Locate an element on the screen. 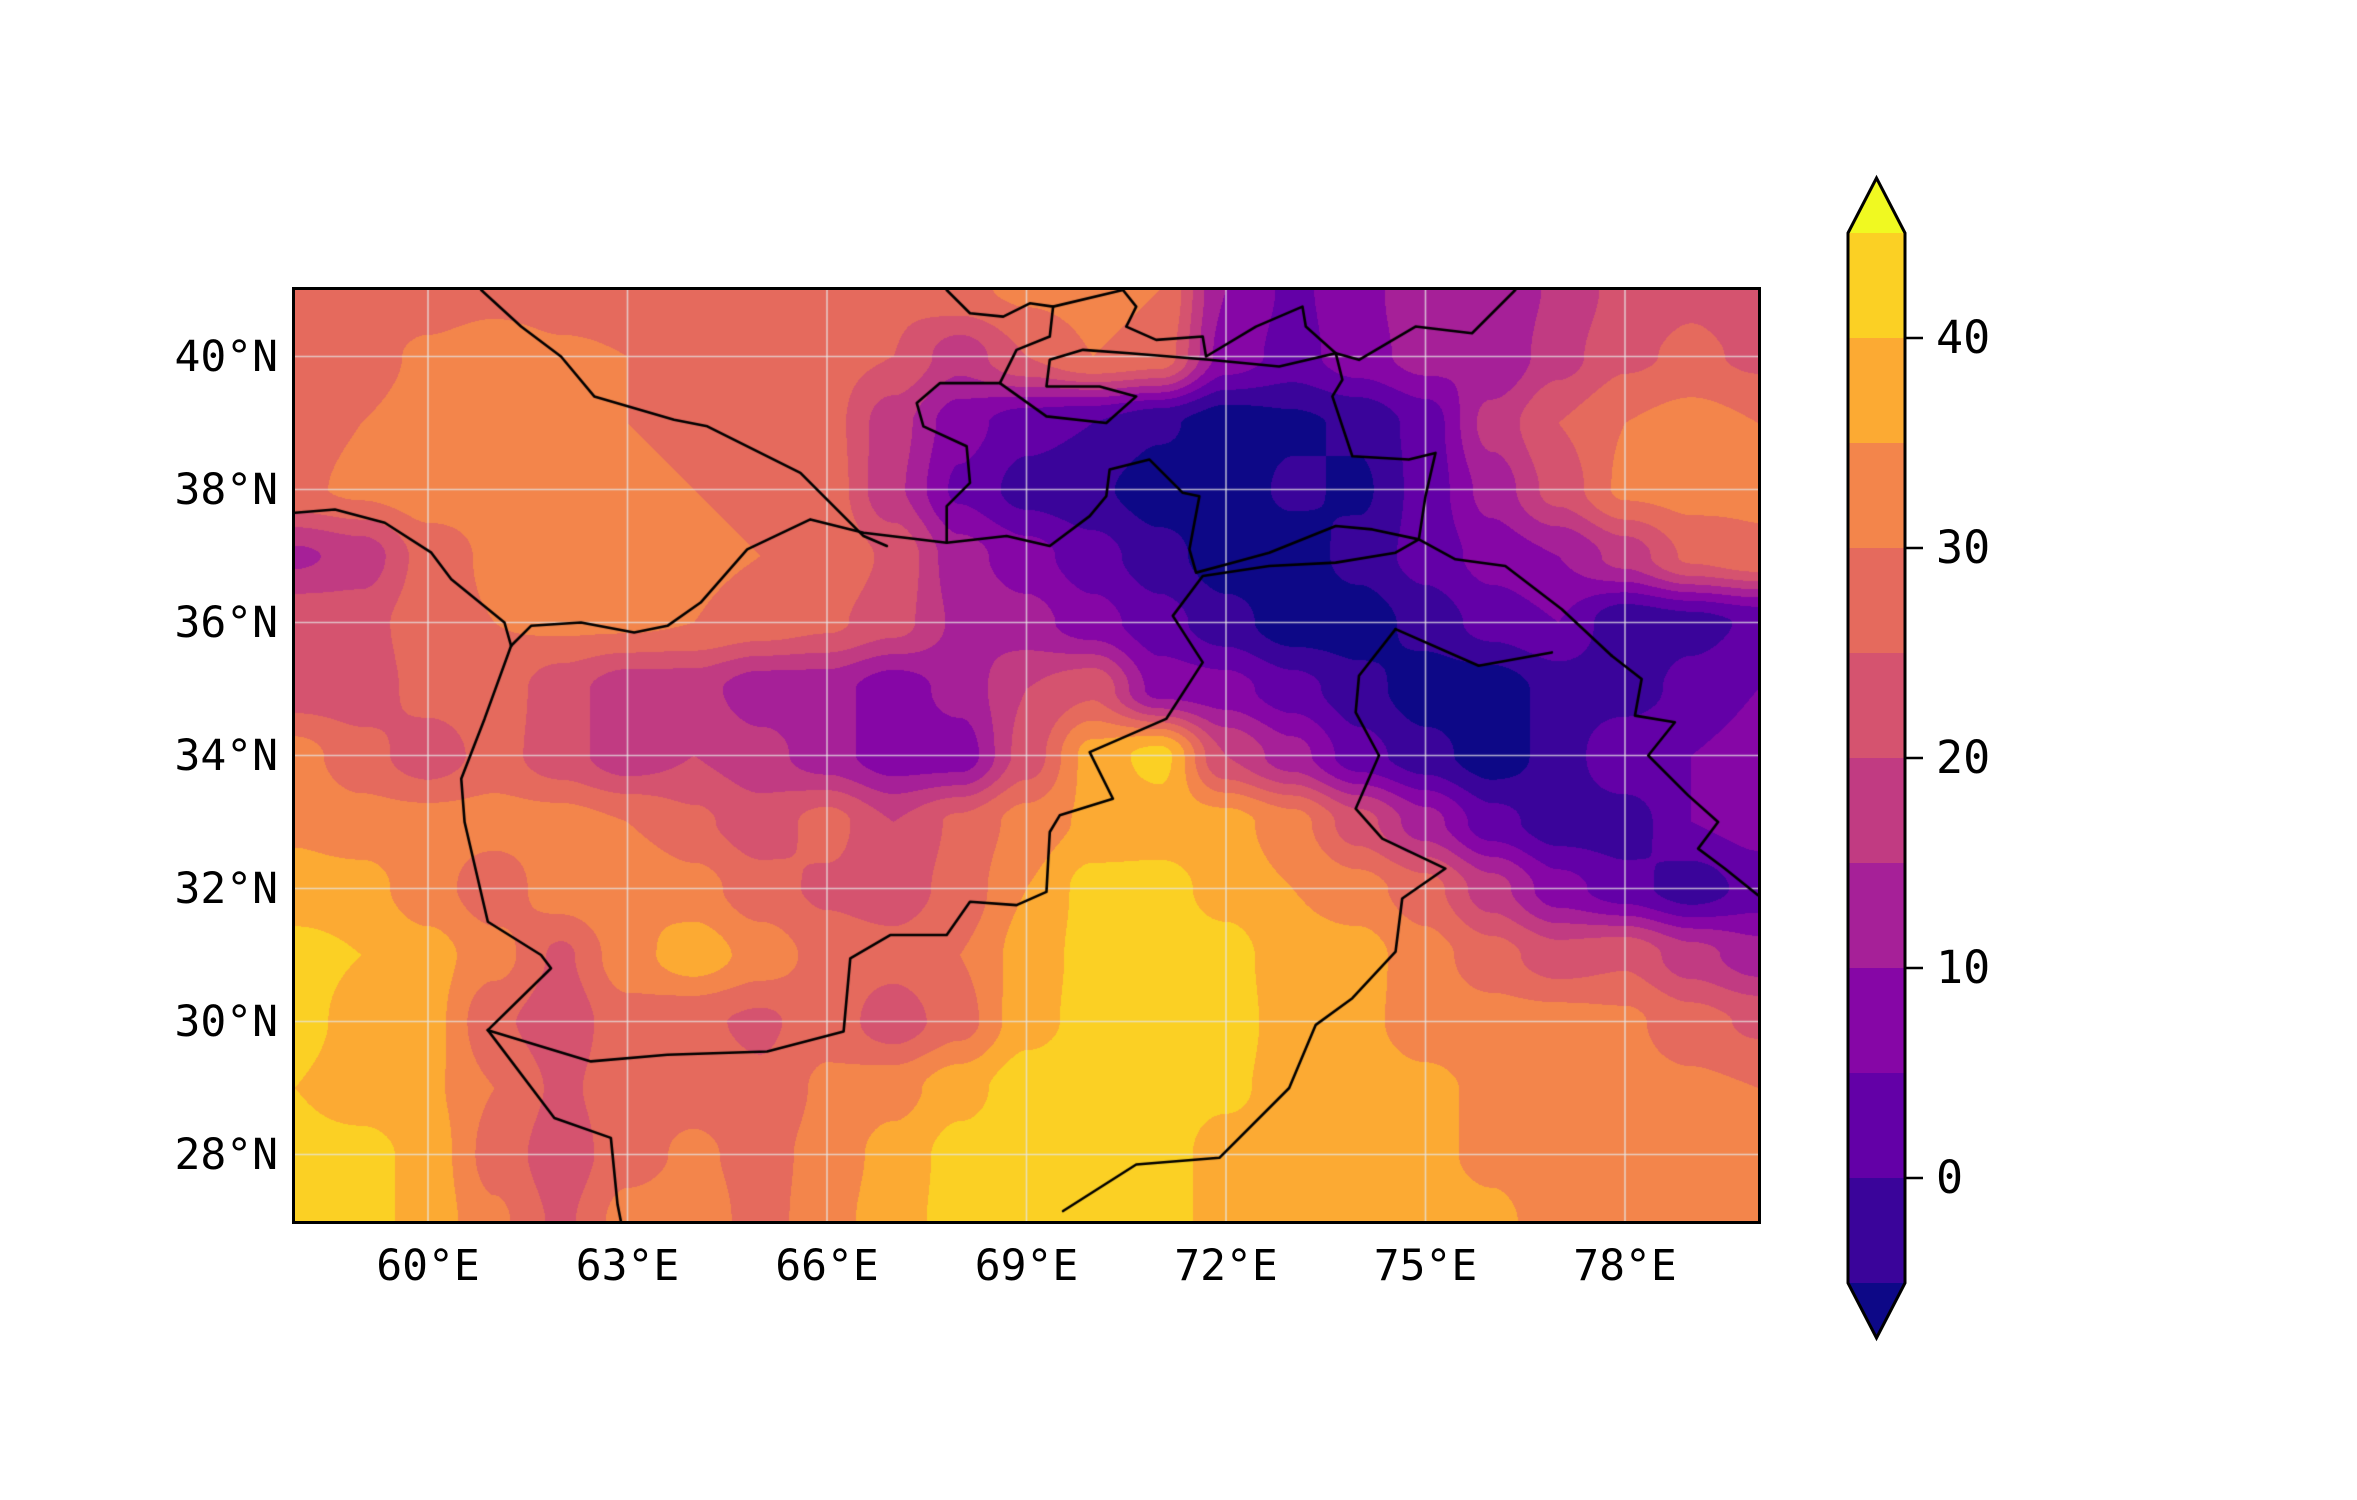 The width and height of the screenshot is (2357, 1500). x-tick-label: 60°E is located at coordinates (428, 1266).